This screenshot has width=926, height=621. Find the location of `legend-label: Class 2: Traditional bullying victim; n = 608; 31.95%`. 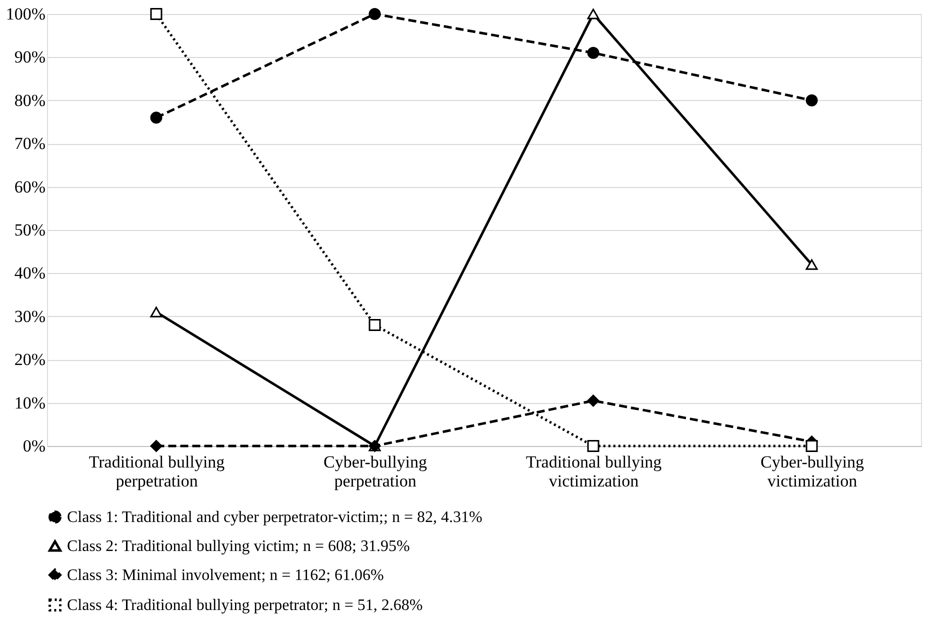

legend-label: Class 2: Traditional bullying victim; n = 608; 31.95% is located at coordinates (238, 546).